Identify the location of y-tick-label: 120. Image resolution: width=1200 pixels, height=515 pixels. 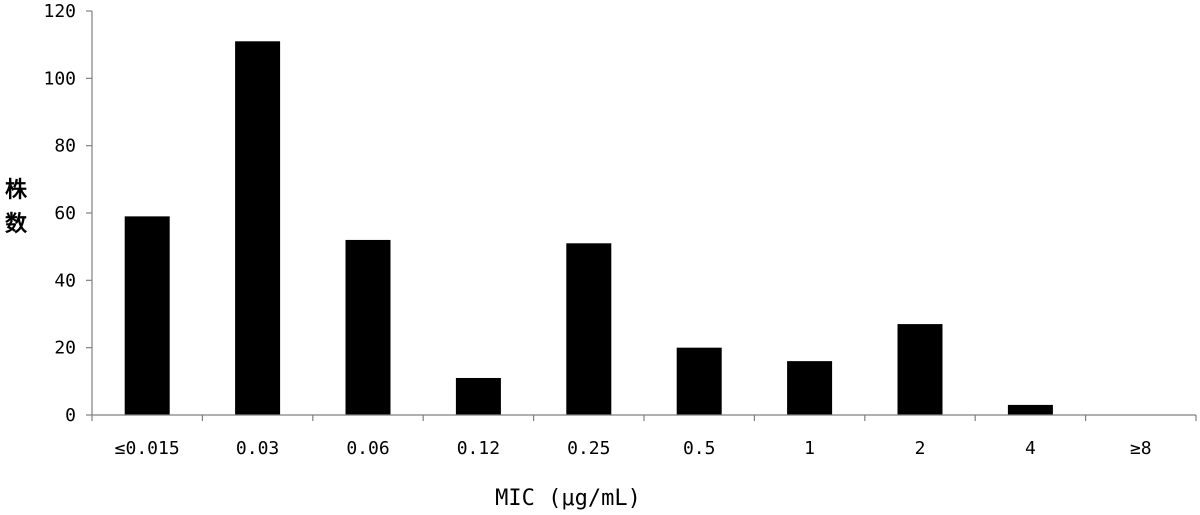
(59, 11).